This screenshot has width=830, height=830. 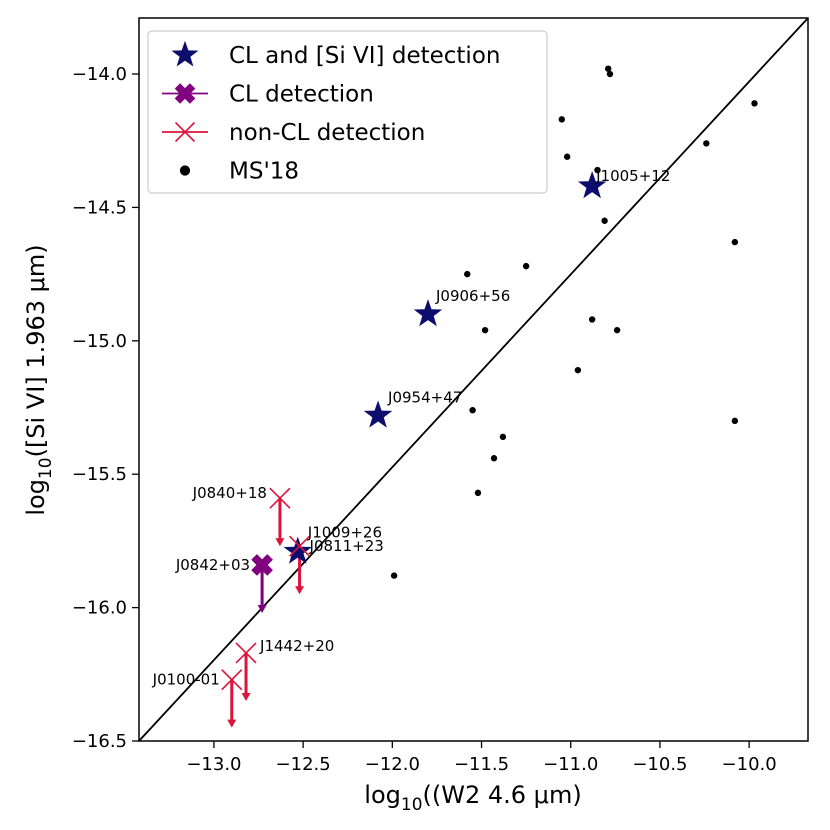 I want to click on point-annotation: J0954+47, so click(x=424, y=398).